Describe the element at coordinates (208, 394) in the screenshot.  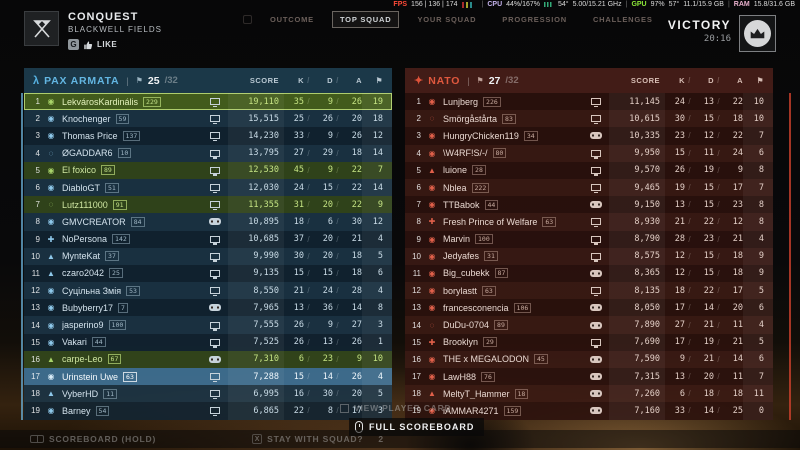
I see `table-row: 18 ▲ VyberHD 11 6,995 16 / 30 / 20 5` at that location.